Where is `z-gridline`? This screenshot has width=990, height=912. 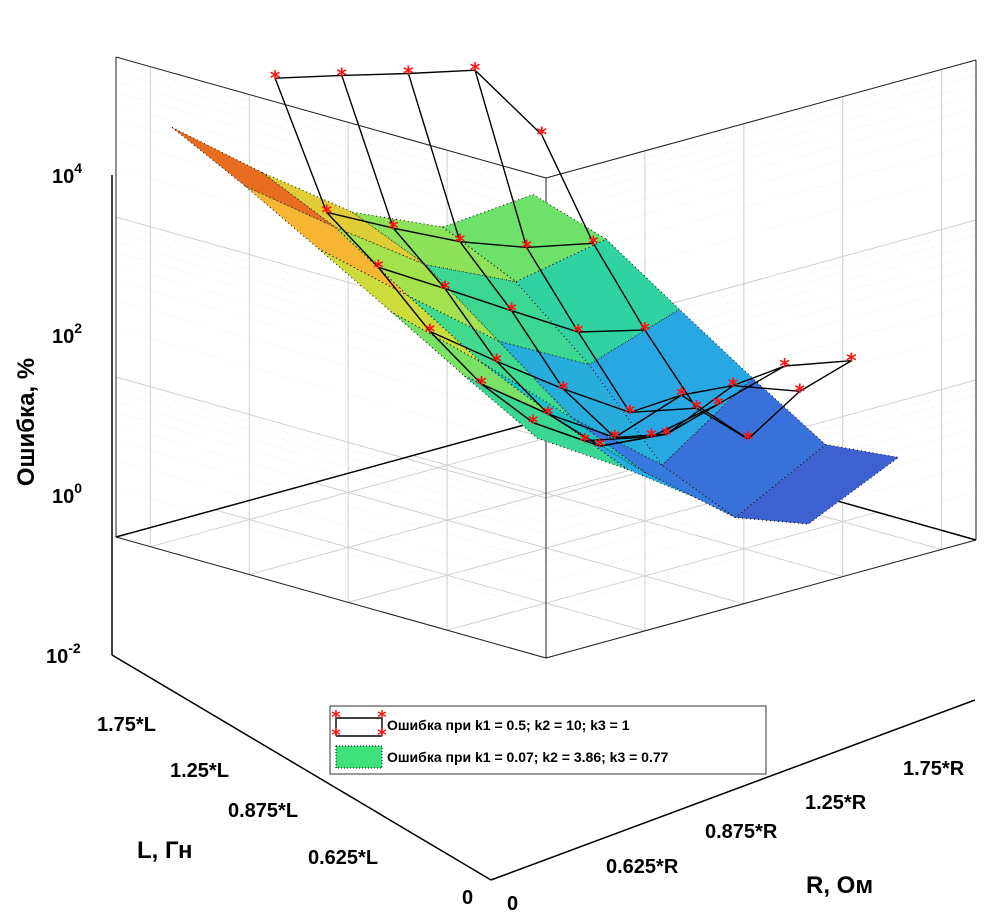
z-gridline is located at coordinates (331, 437).